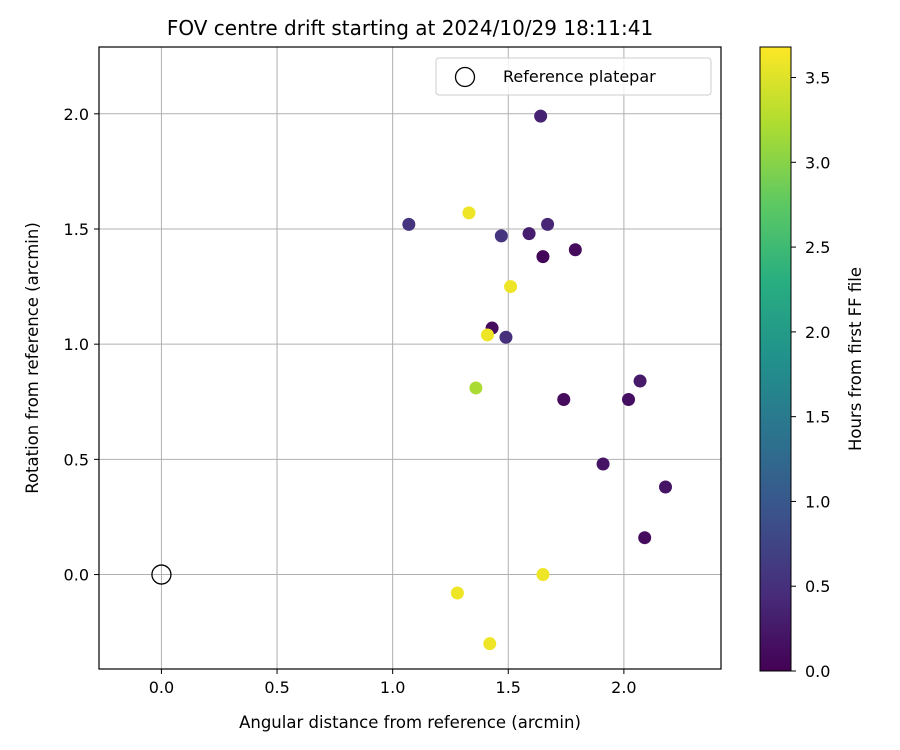  Describe the element at coordinates (32, 358) in the screenshot. I see `y-axis-label: Rotation from reference (arcmin)` at that location.